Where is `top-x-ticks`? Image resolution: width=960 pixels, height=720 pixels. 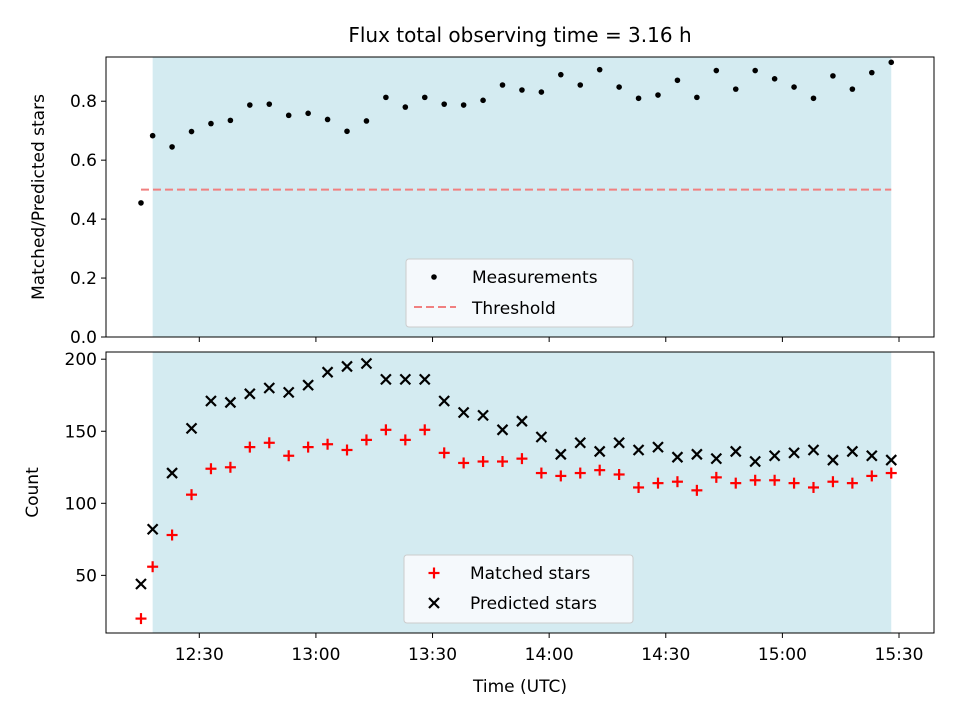
top-x-ticks is located at coordinates (549, 339).